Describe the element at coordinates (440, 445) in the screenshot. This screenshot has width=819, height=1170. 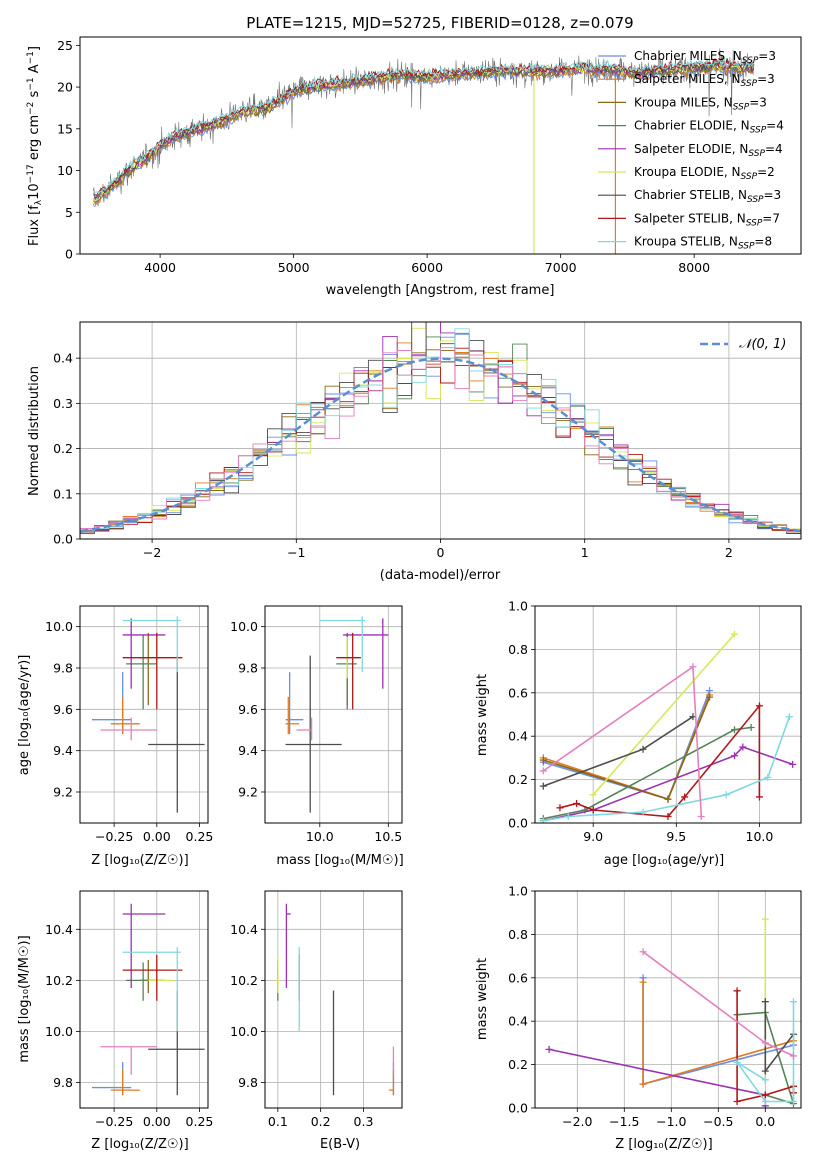
I see `normal-curve` at that location.